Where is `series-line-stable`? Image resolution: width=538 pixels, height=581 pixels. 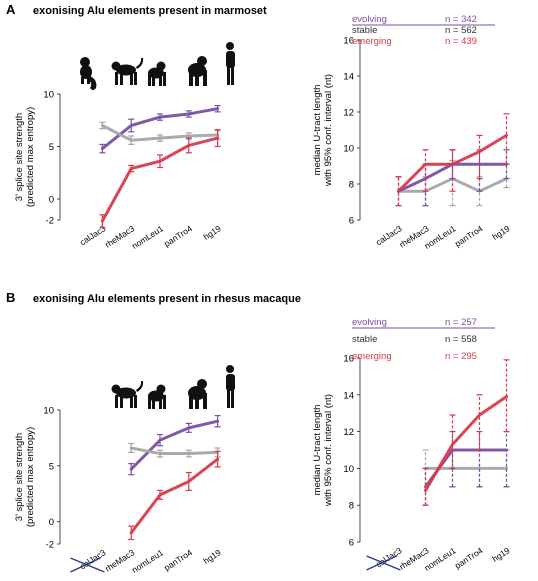 series-line-stable is located at coordinates (174, 451).